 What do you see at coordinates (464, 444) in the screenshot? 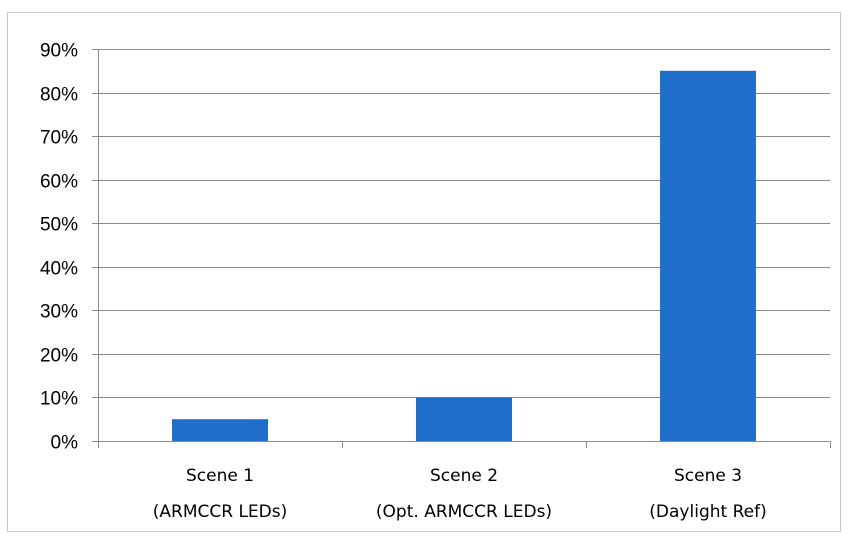
I see `x-axis` at bounding box center [464, 444].